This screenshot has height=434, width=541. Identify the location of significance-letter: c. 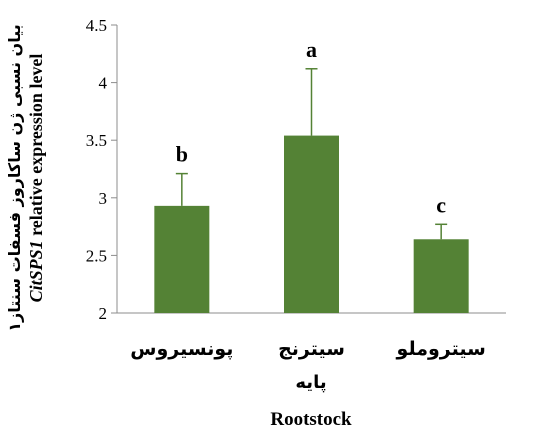
(441, 204).